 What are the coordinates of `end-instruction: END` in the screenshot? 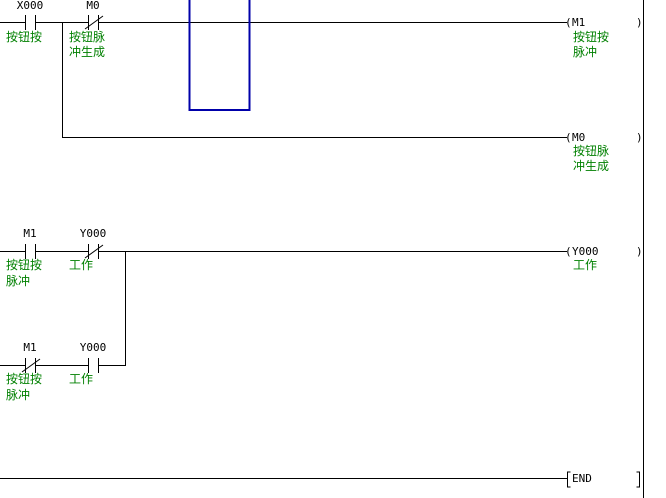 It's located at (582, 478).